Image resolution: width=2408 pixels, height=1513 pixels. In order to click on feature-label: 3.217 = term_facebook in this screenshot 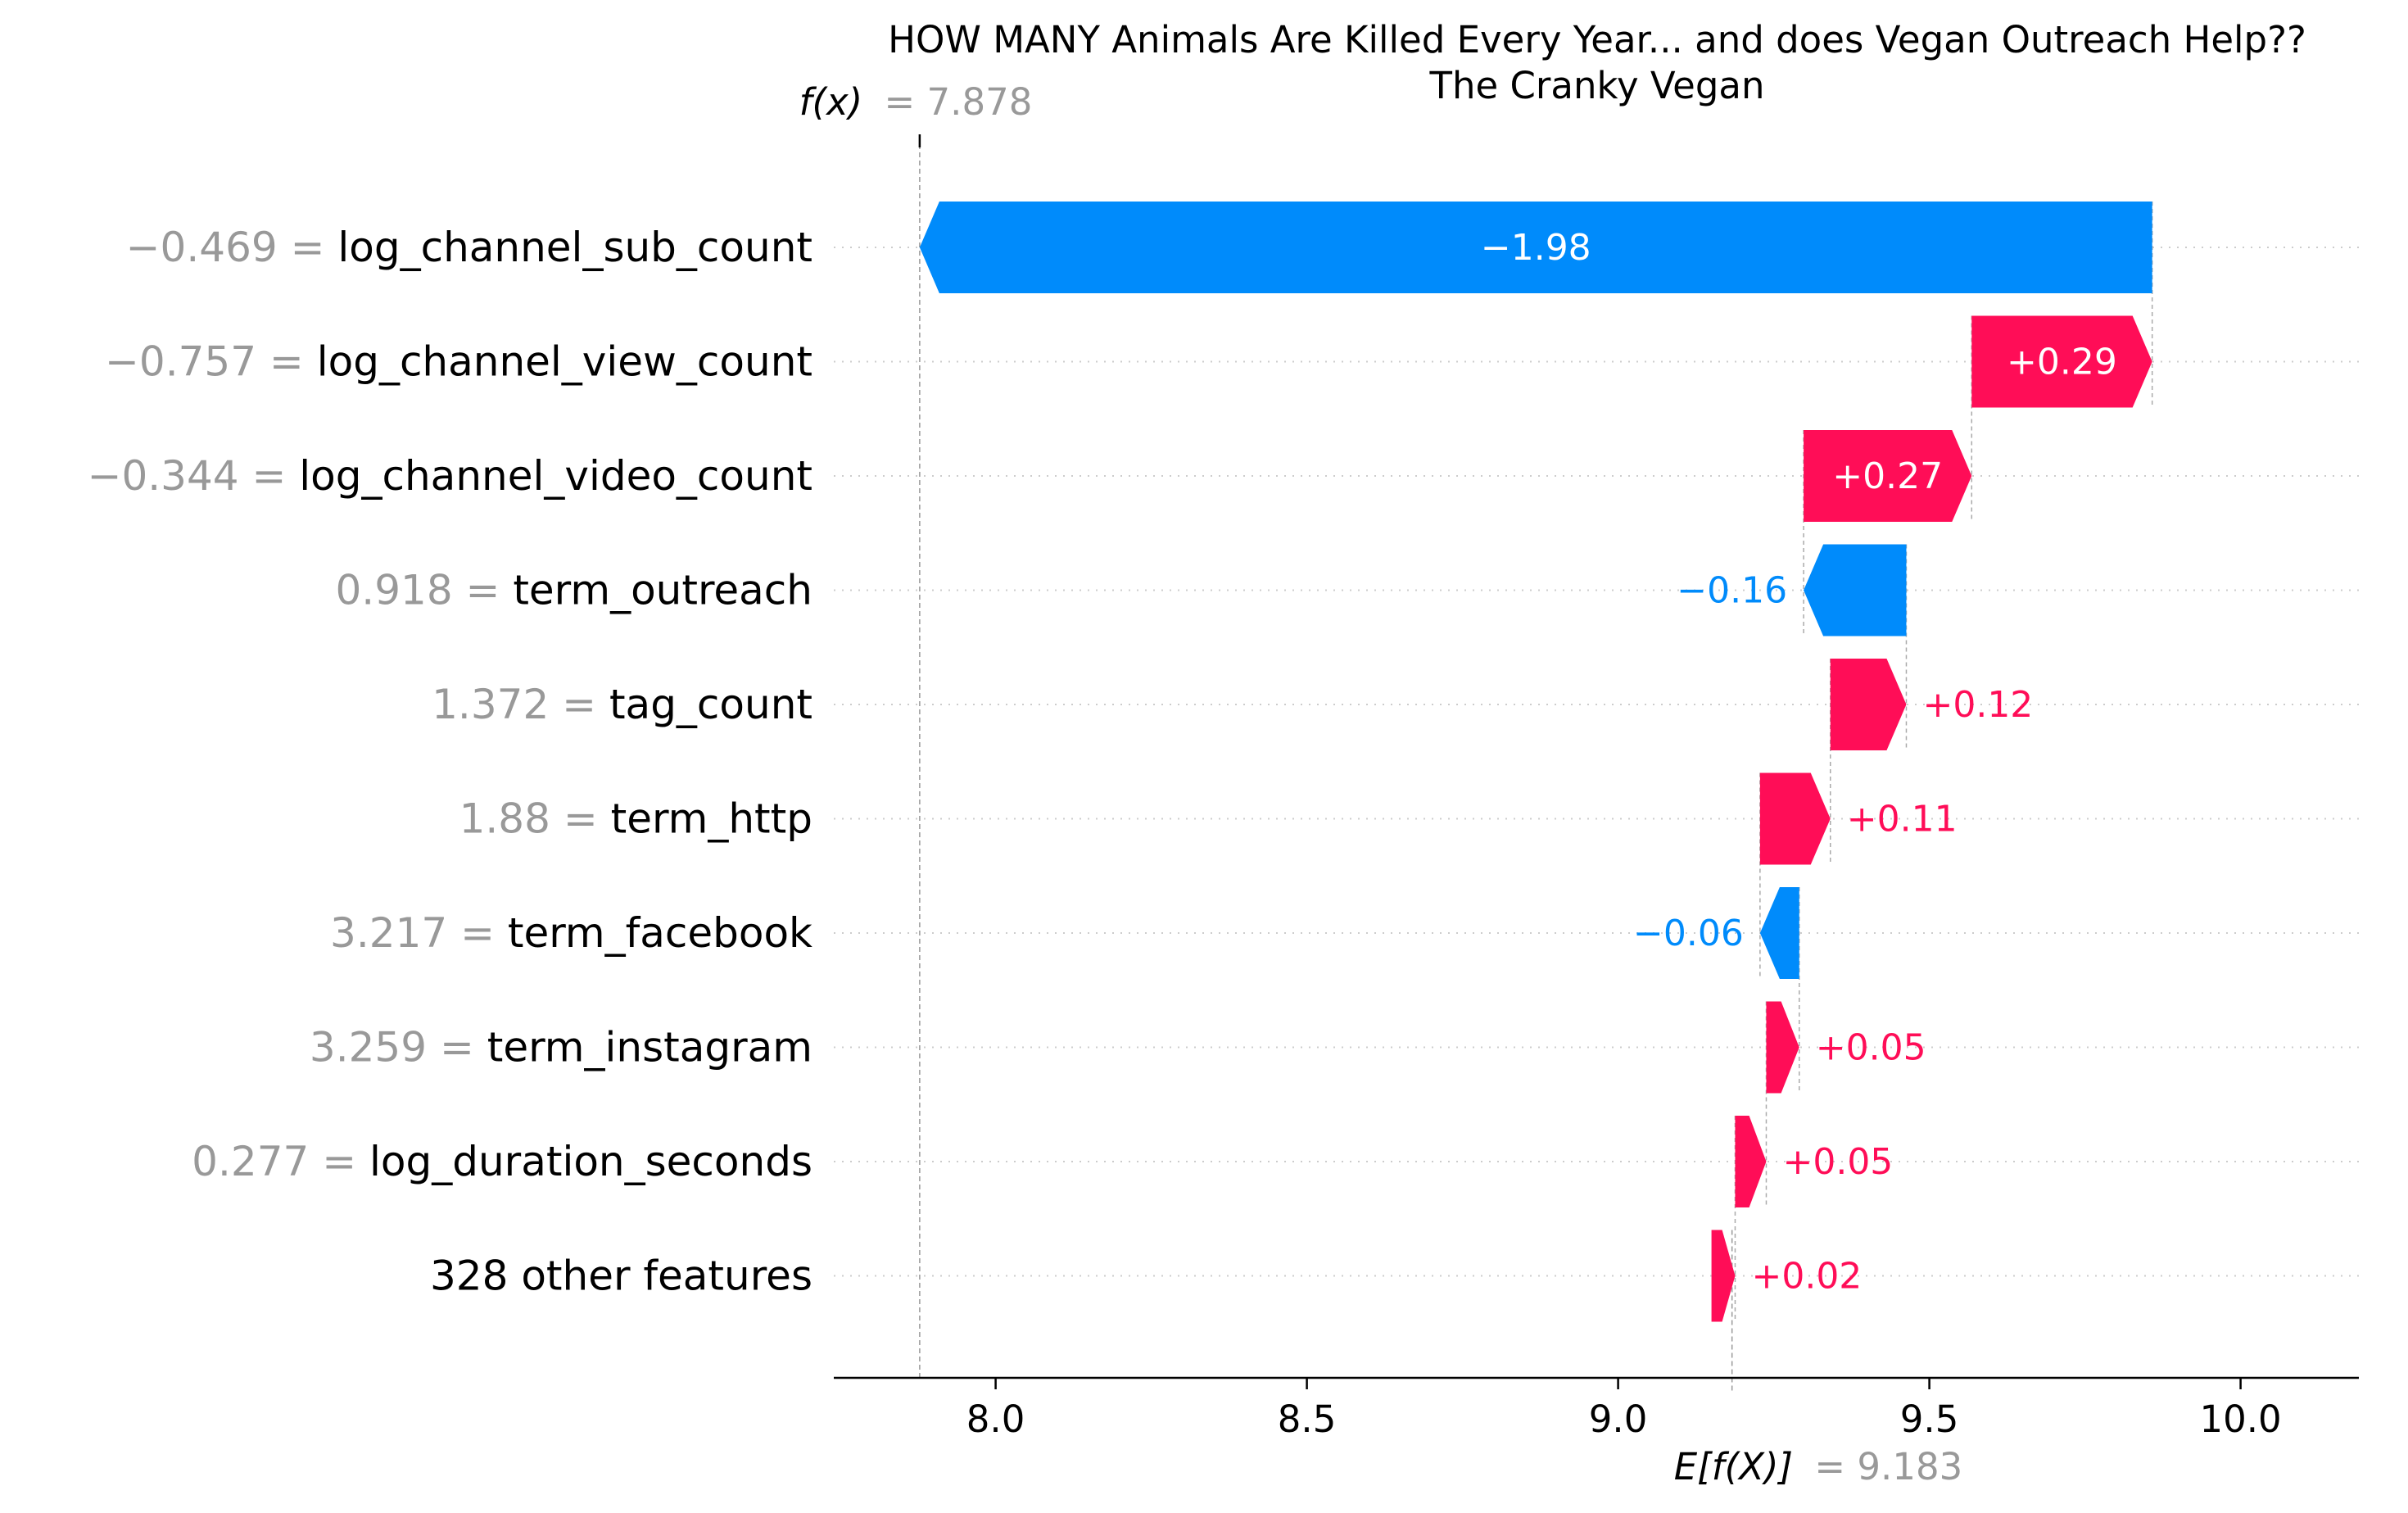, I will do `click(571, 933)`.